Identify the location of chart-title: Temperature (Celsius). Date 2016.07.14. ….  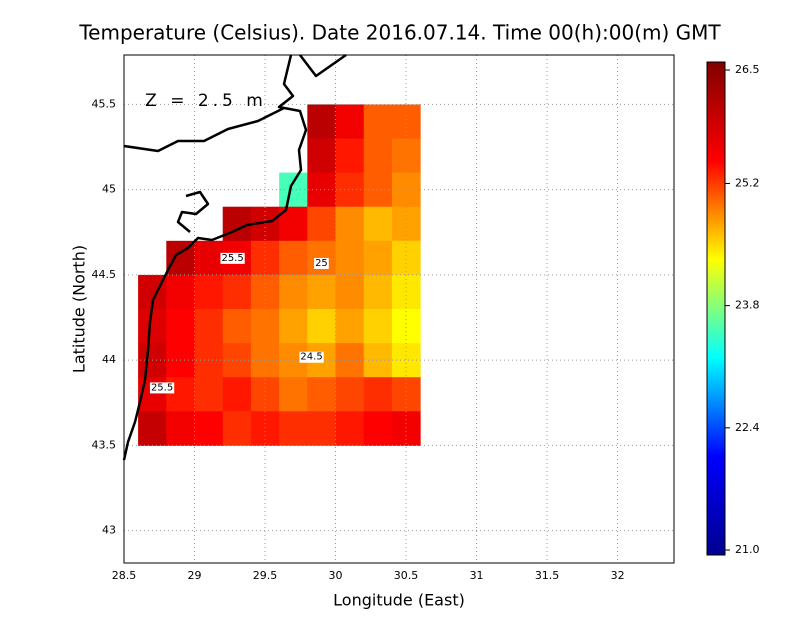
(399, 33).